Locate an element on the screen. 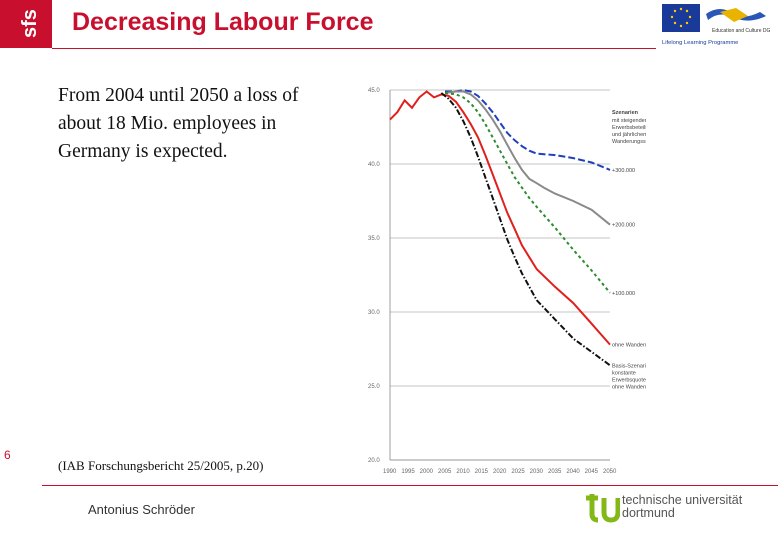  citation-text: (IAB Forschungsbericht 25/2005, p.20) is located at coordinates (161, 465).